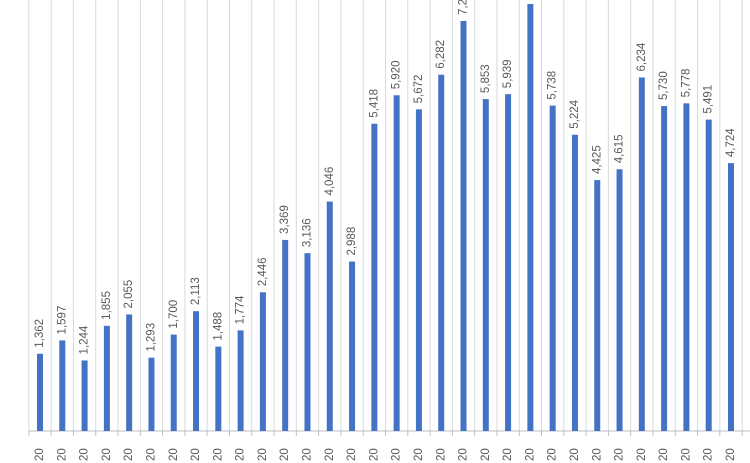 The width and height of the screenshot is (750, 463). What do you see at coordinates (464, 7) in the screenshot?
I see `data-label: 7,230` at bounding box center [464, 7].